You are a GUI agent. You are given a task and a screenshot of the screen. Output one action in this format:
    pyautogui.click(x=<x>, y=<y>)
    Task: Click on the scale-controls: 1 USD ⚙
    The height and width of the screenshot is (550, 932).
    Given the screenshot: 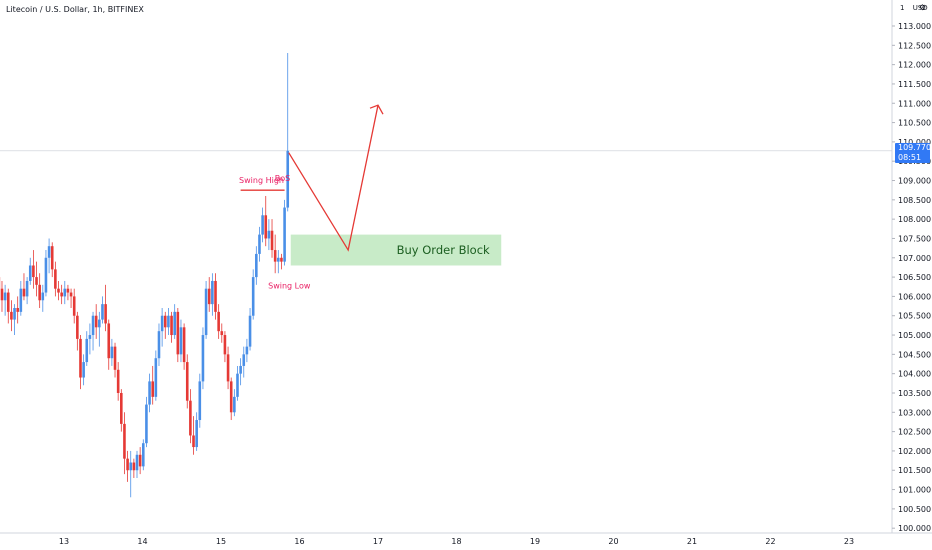 What is the action you would take?
    pyautogui.click(x=914, y=7)
    